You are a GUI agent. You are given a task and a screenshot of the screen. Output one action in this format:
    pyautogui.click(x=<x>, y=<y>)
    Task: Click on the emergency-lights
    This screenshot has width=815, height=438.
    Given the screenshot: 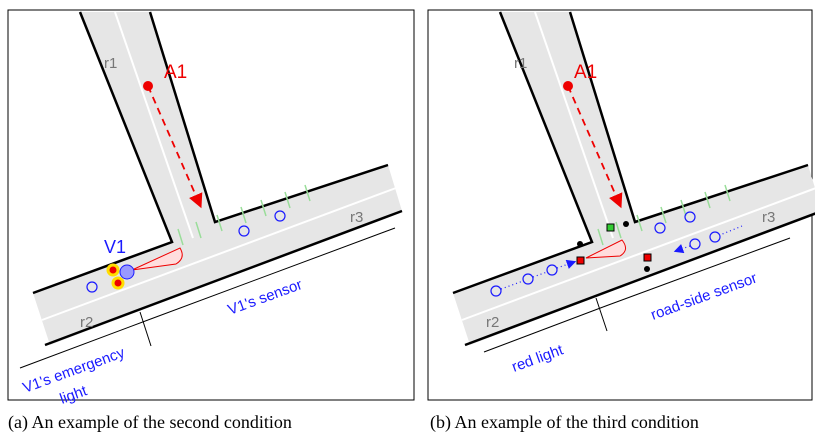 What is the action you would take?
    pyautogui.click(x=115, y=276)
    